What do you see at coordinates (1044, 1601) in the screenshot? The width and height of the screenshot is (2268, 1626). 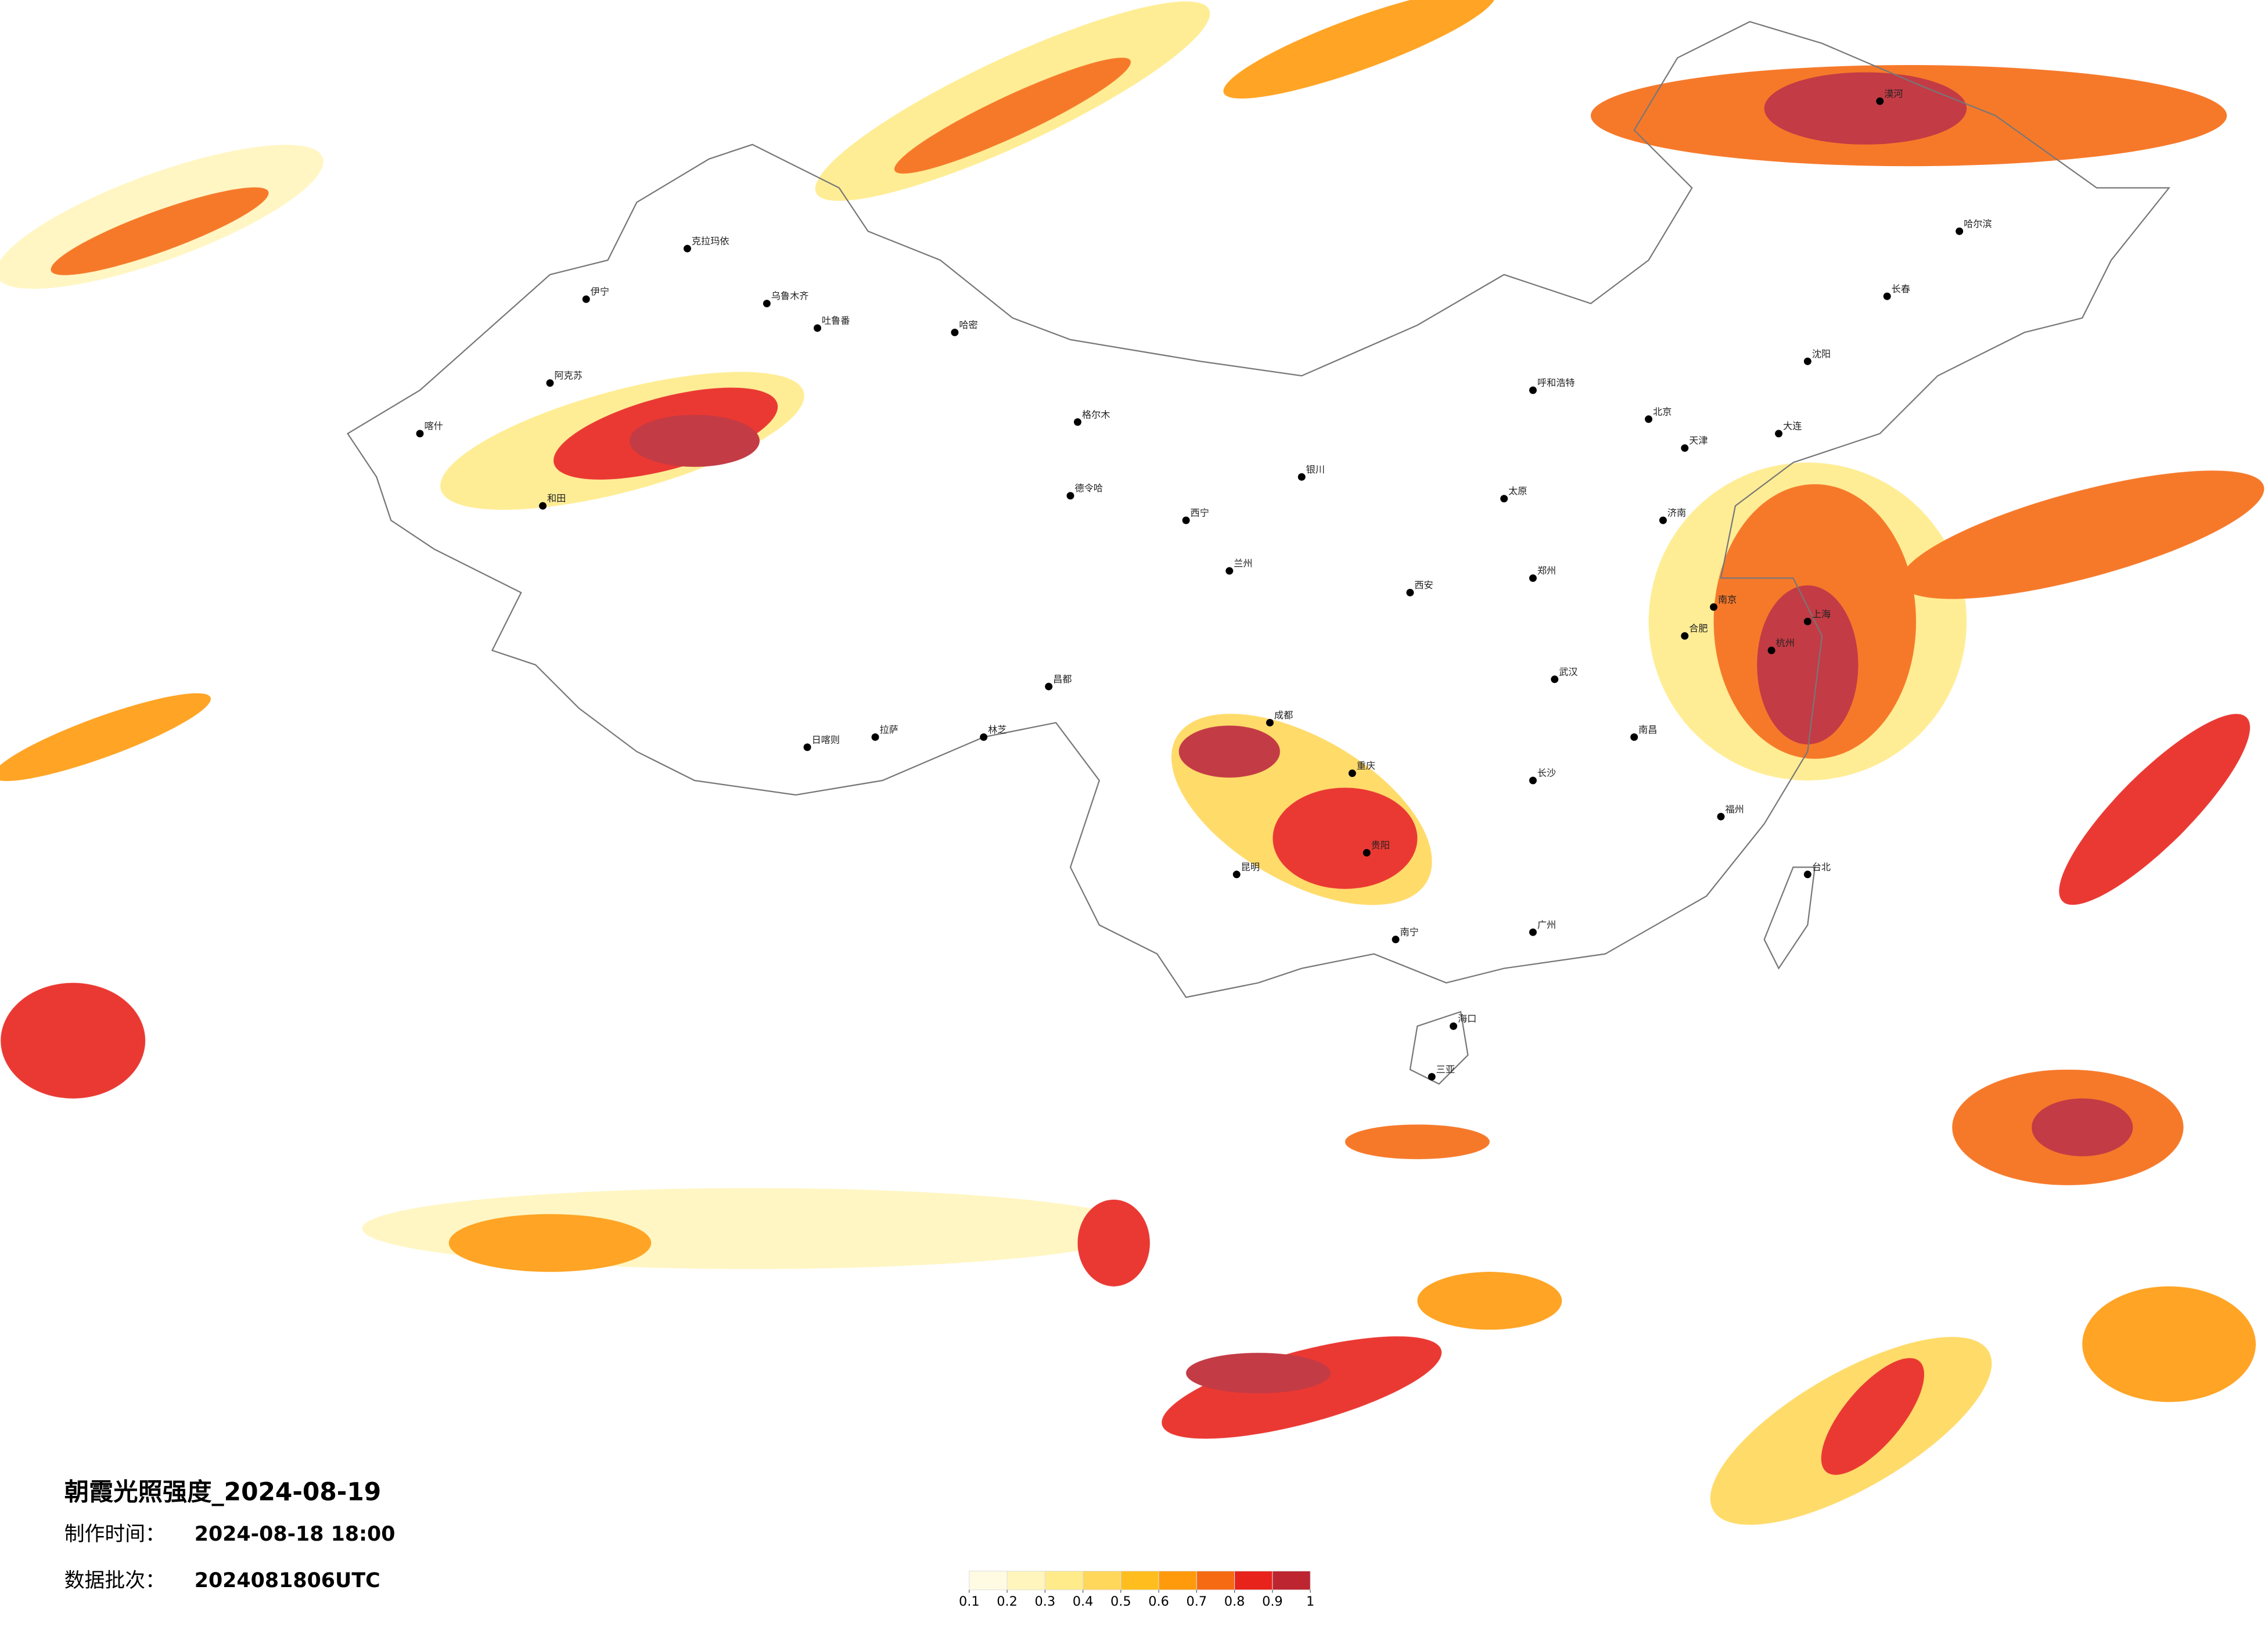 I see `colorbar-tick-label: 0.3` at bounding box center [1044, 1601].